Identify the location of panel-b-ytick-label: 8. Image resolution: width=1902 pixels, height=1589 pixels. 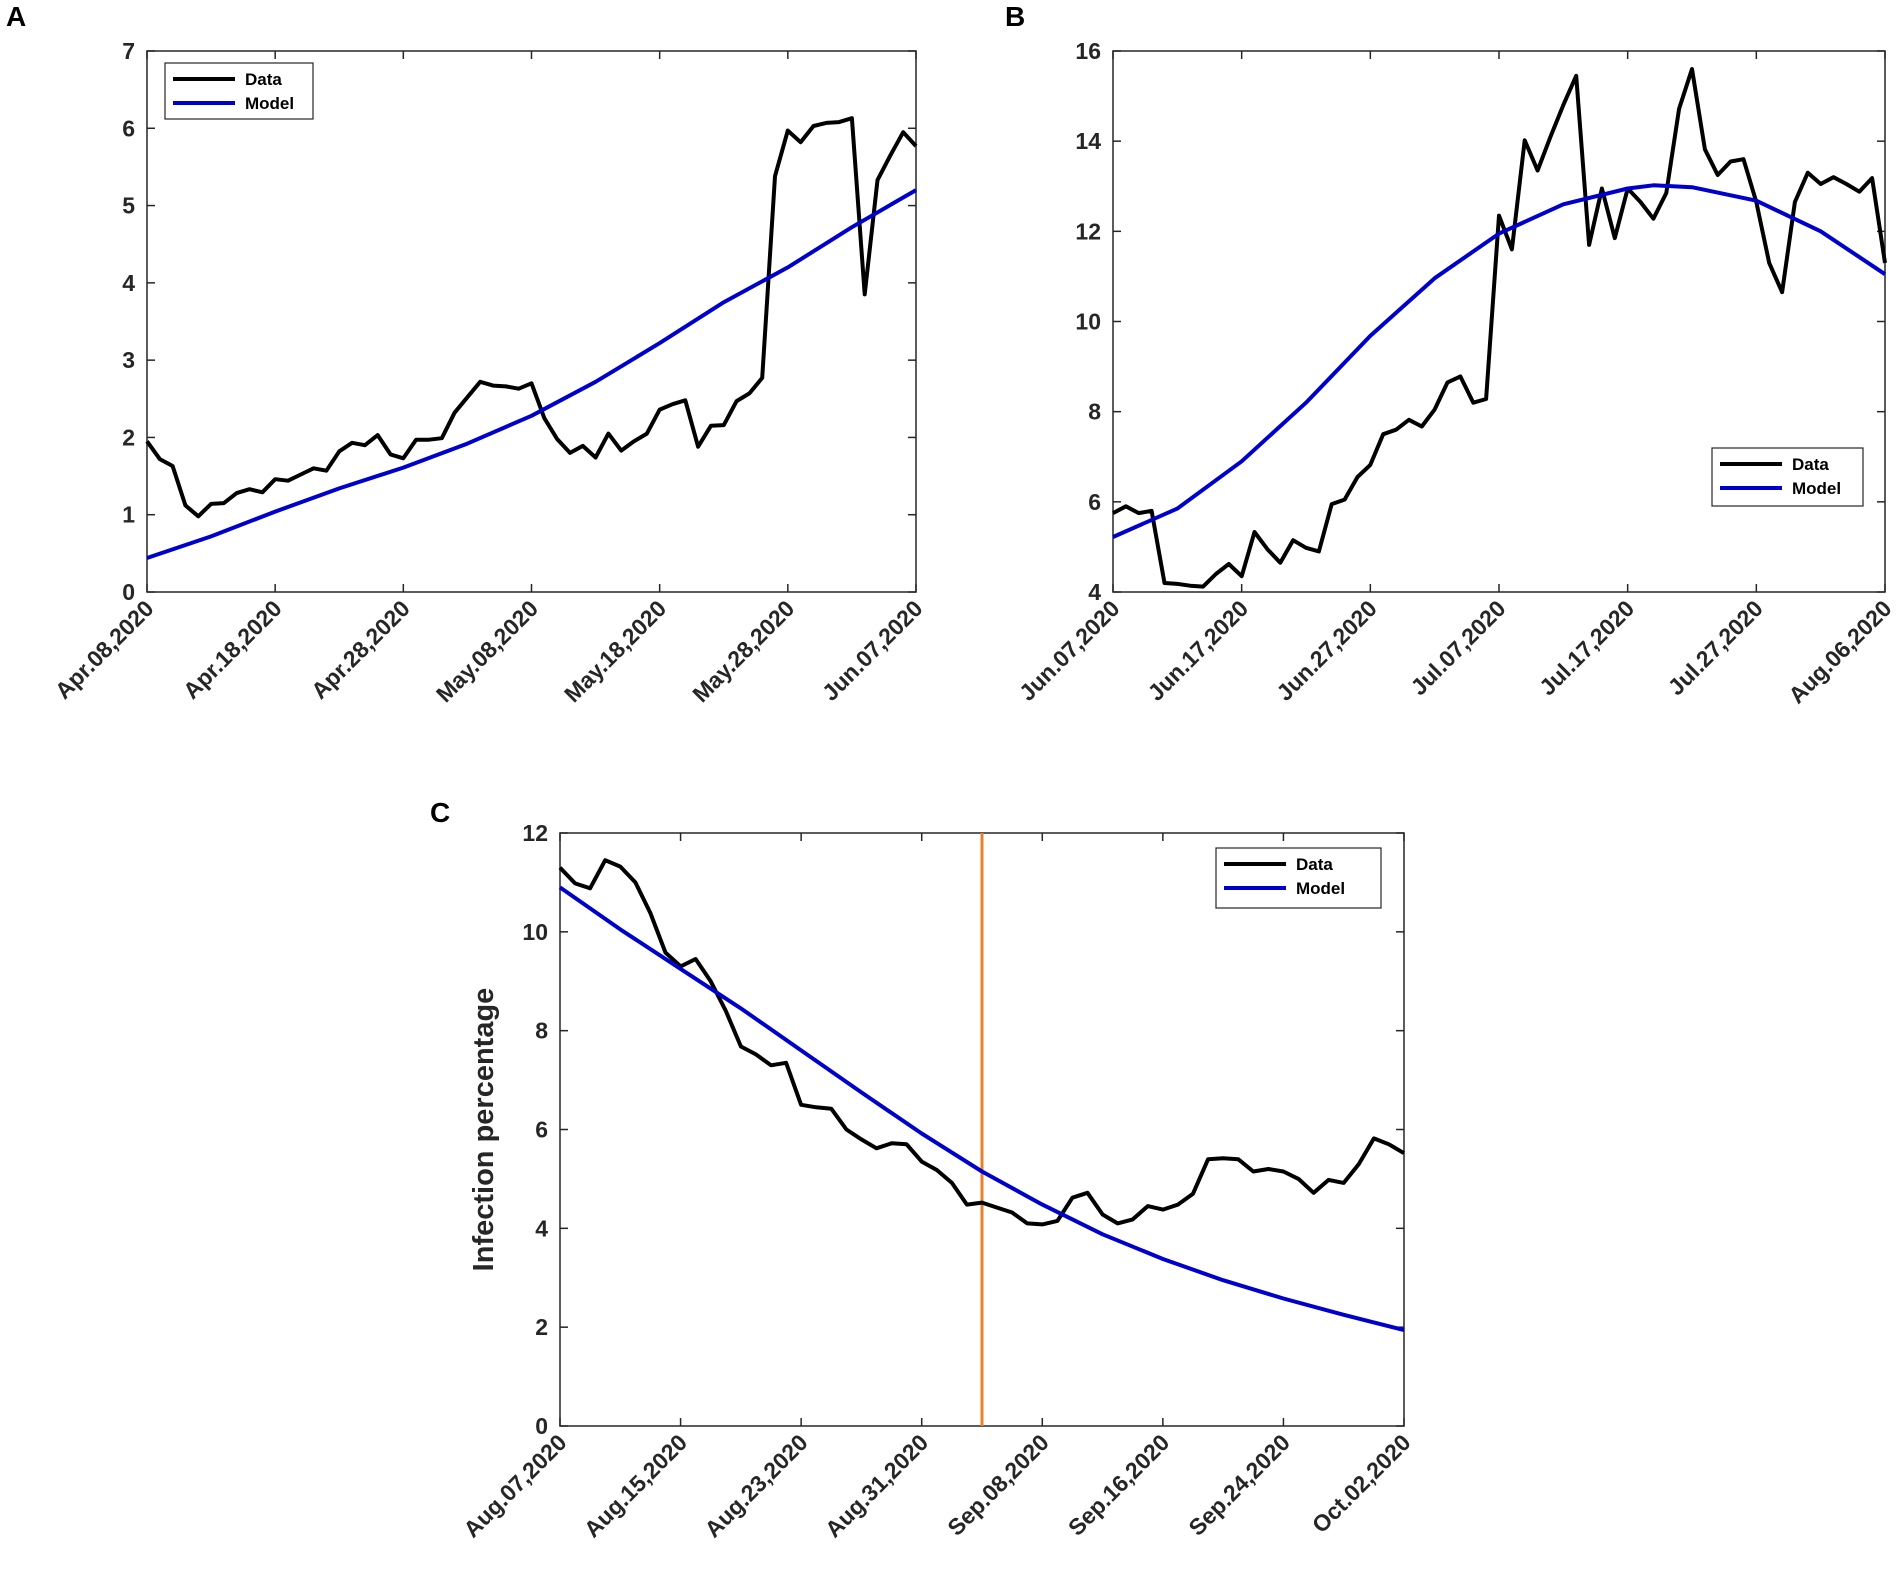
(1094, 412).